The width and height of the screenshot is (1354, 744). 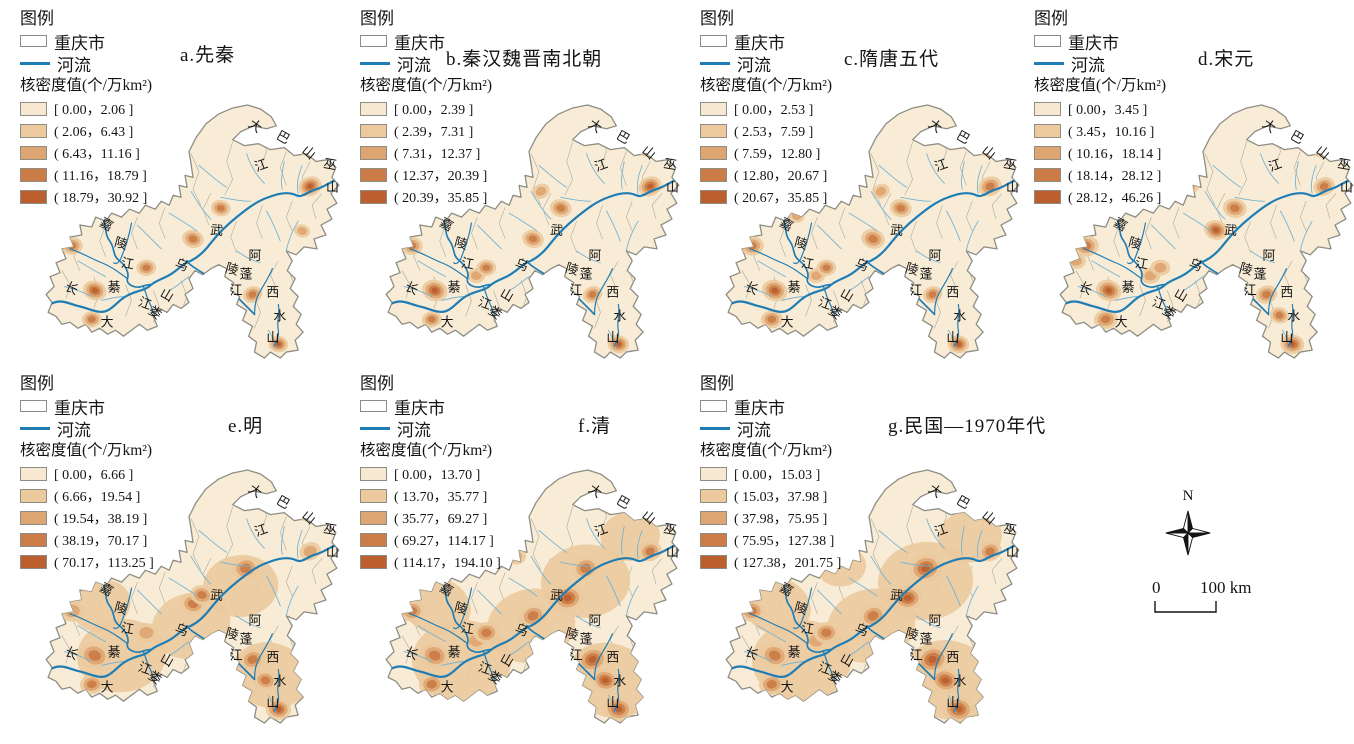 I want to click on legend-class-row: ( 114.17，194.10 ], so click(x=430, y=562).